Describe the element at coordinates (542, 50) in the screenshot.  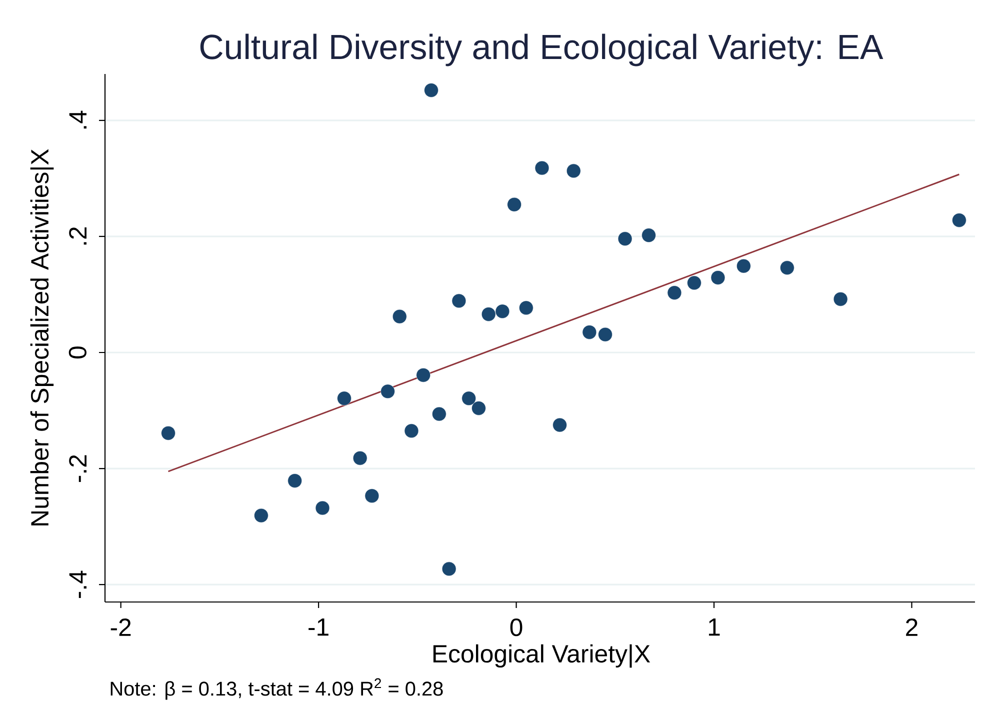
I see `chart-title: Cultural Diversity and Ecological Variety: EA` at that location.